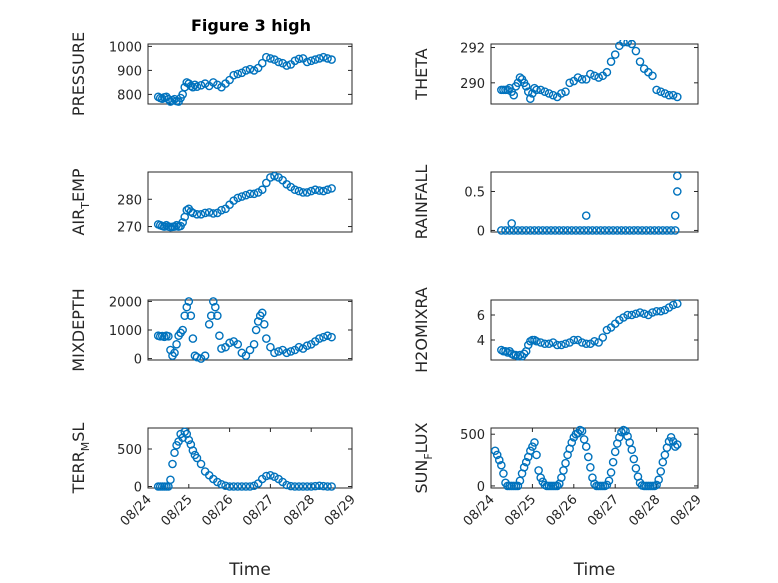 This screenshot has height=583, width=778. What do you see at coordinates (138, 488) in the screenshot?
I see `y-tick-label: 0` at bounding box center [138, 488].